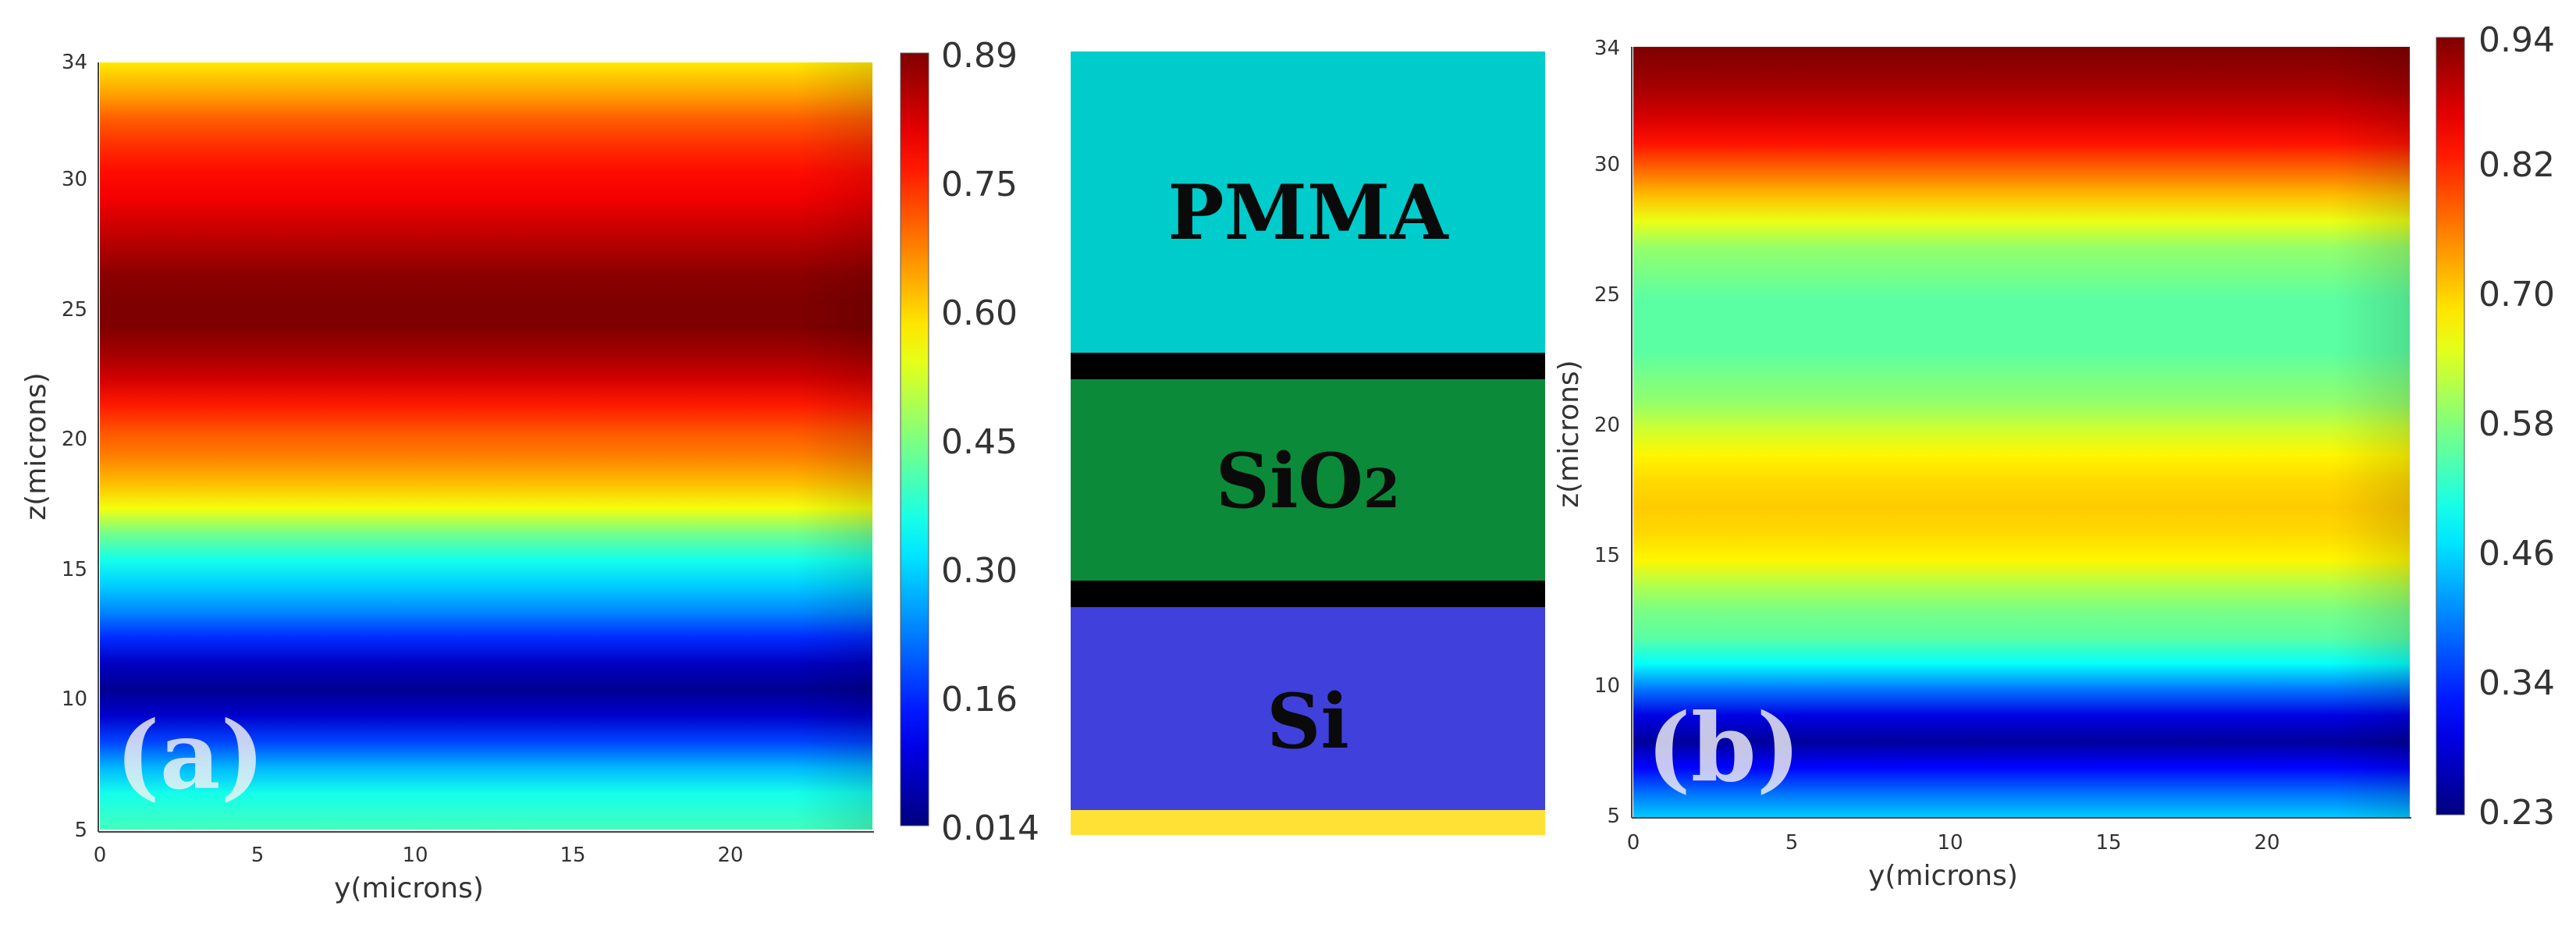 This screenshot has width=2576, height=931. What do you see at coordinates (2516, 683) in the screenshot?
I see `cbtick-b-1: 0.34` at bounding box center [2516, 683].